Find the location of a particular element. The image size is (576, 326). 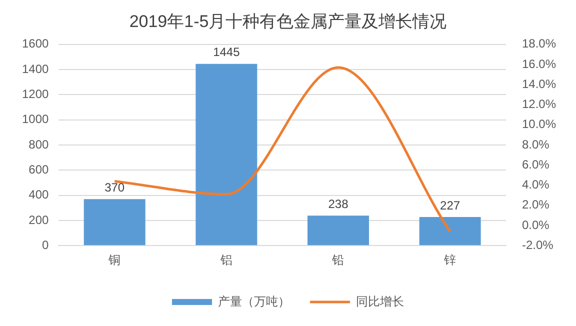

y2-tick-label: -2.0% is located at coordinates (538, 245).